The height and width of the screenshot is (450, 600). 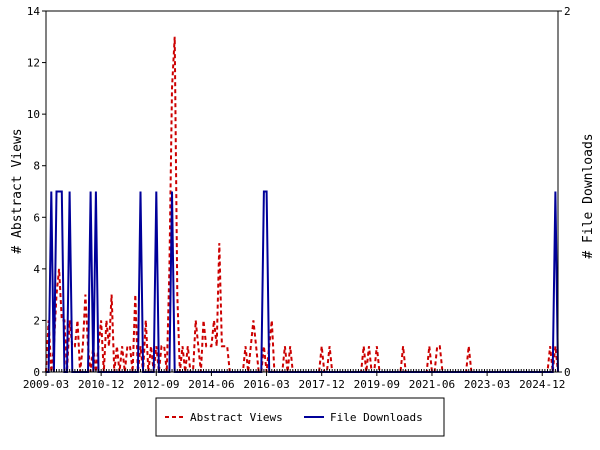 What do you see at coordinates (17, 190) in the screenshot?
I see `left-axis-title: # Abstract Views` at bounding box center [17, 190].